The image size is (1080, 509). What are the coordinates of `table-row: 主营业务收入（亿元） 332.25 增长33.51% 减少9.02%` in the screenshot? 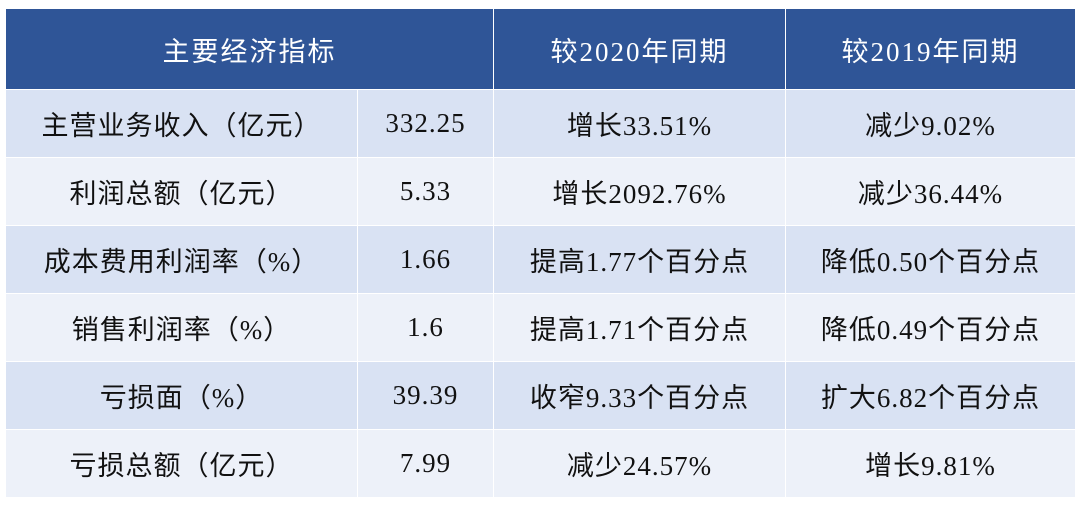 It's located at (540, 123).